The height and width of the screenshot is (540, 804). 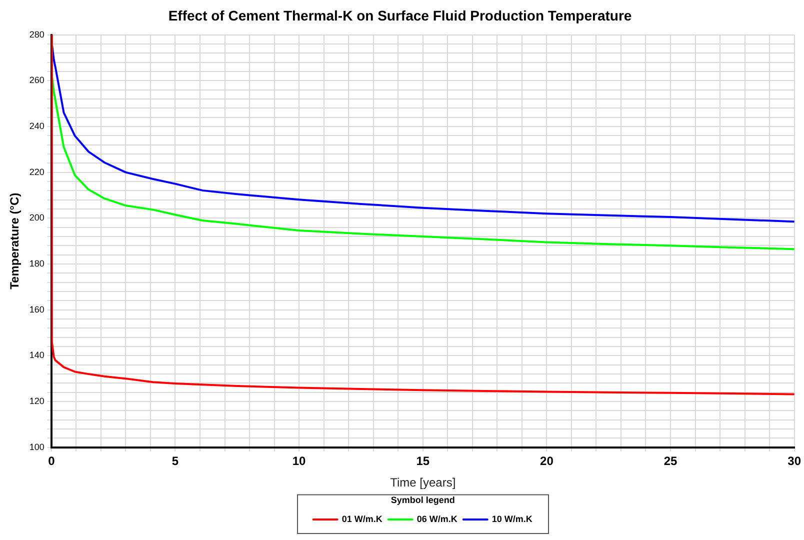 I want to click on x-tick-label: 20, so click(x=547, y=461).